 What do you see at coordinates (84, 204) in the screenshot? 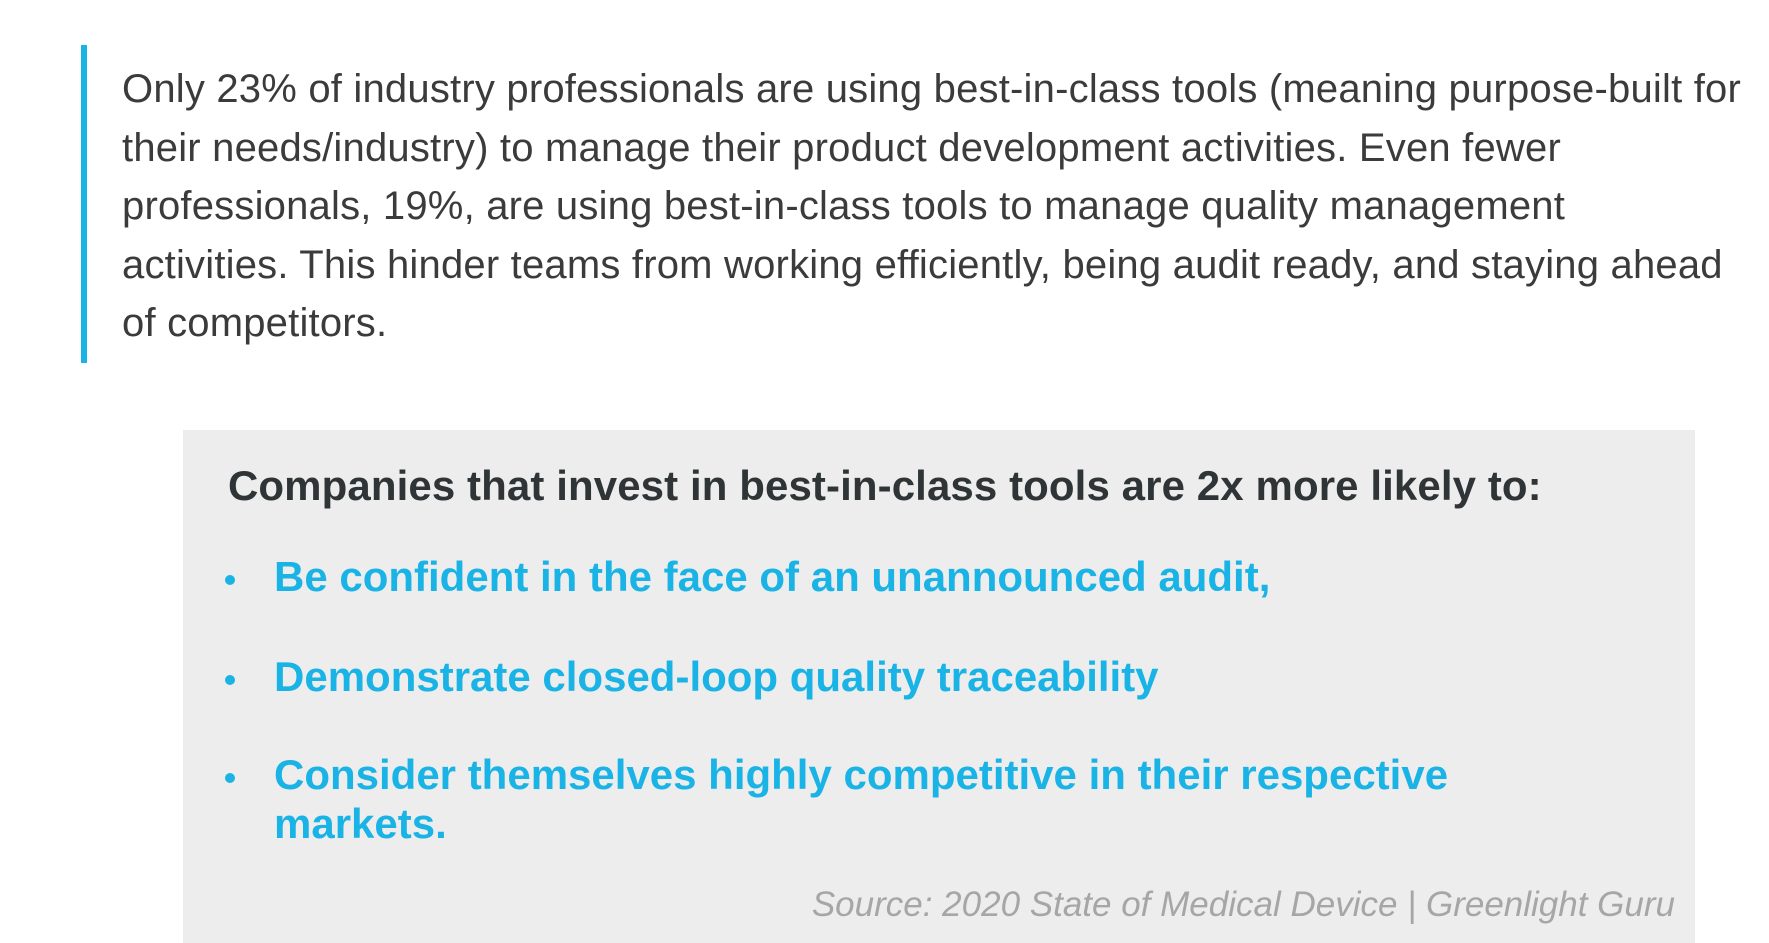
I see `blockquote-accent-bar` at bounding box center [84, 204].